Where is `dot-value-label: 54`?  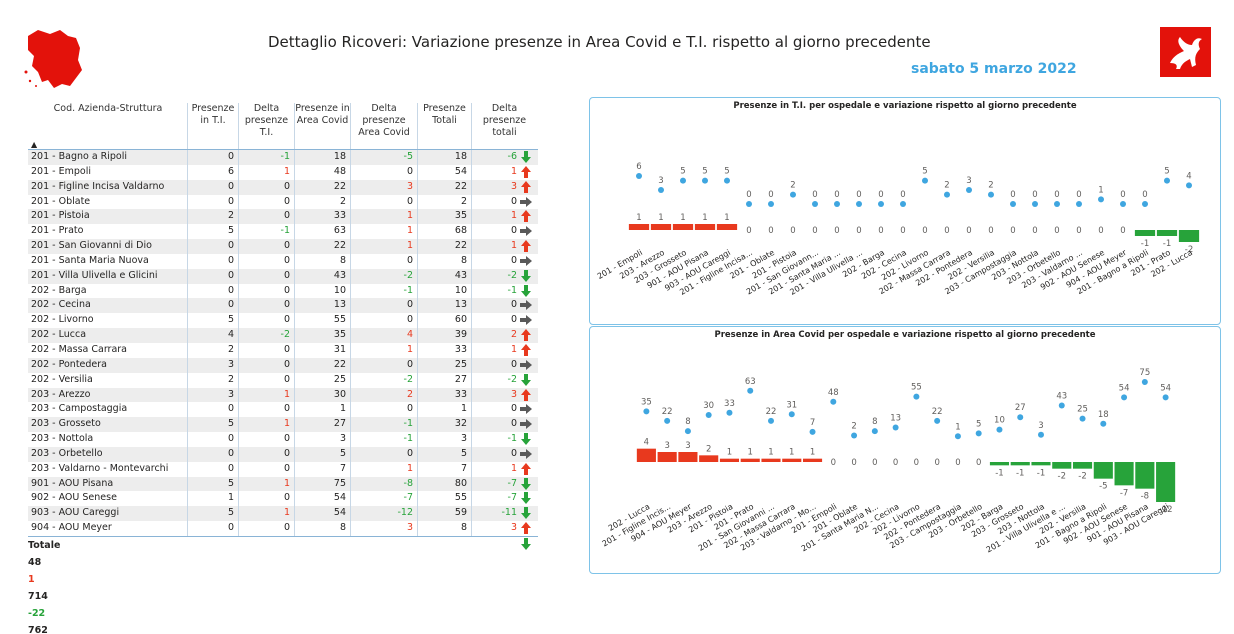
dot-value-label: 54 is located at coordinates (1124, 388).